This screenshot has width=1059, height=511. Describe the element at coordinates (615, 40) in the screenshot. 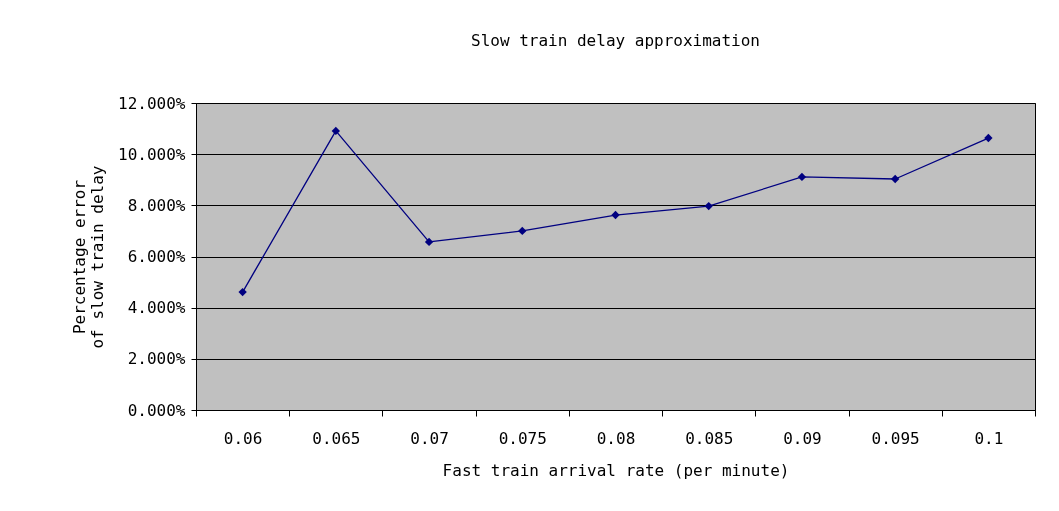

I see `chart-title: Slow train delay approximation` at that location.